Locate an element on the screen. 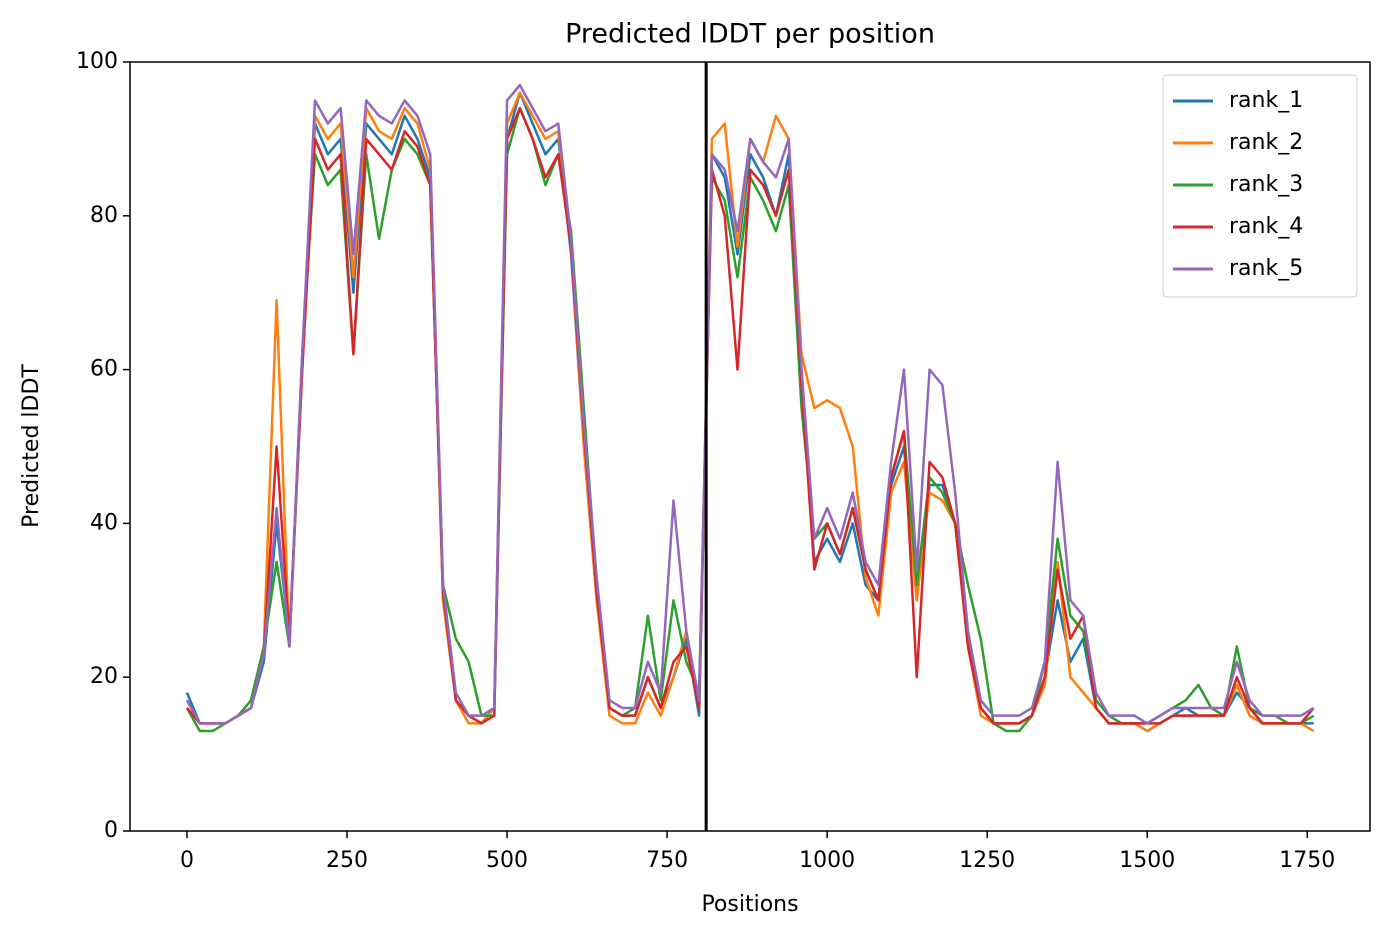  y-tick-label: 60 is located at coordinates (104, 369).